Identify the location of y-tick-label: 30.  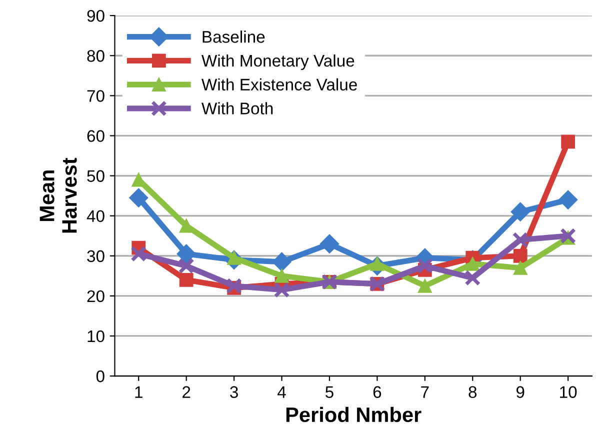
(95, 256).